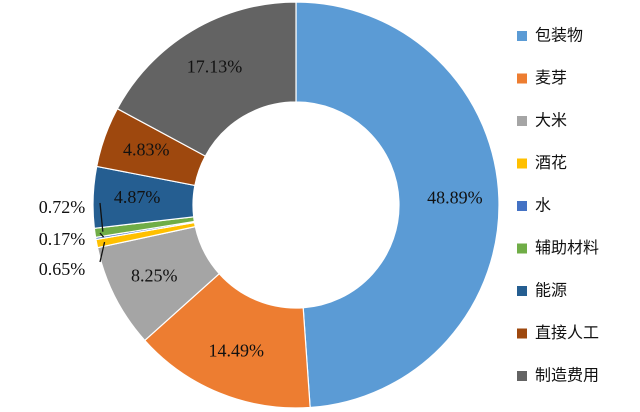 This screenshot has height=412, width=640. Describe the element at coordinates (62, 269) in the screenshot. I see `data-label-3: 0.65%` at that location.